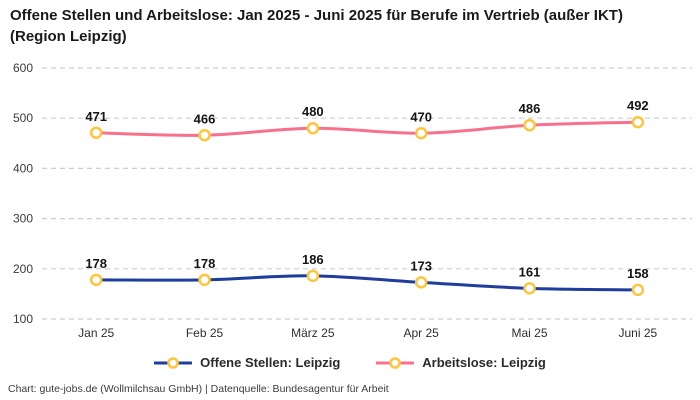  What do you see at coordinates (530, 271) in the screenshot?
I see `data-point-label: 161` at bounding box center [530, 271].